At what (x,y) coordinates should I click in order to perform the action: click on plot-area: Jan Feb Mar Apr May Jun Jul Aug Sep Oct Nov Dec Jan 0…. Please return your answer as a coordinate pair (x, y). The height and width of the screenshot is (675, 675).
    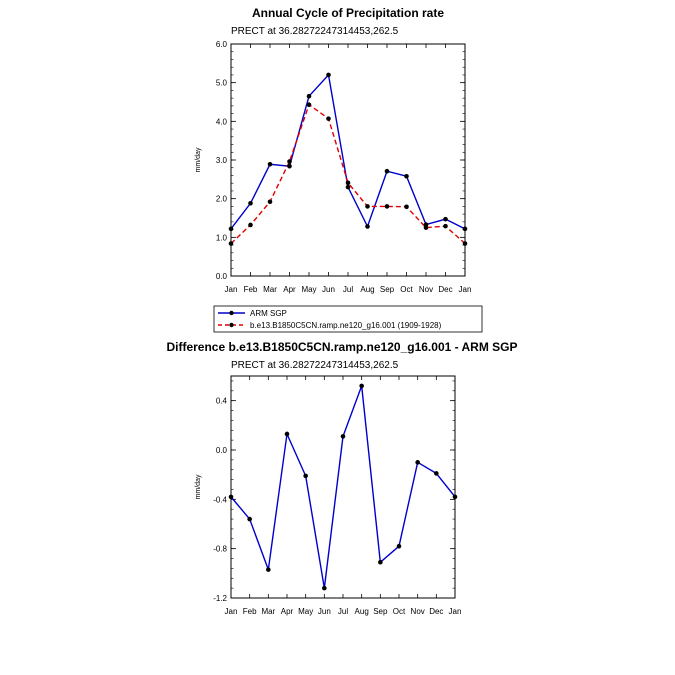
    Looking at the image, I should click on (344, 167).